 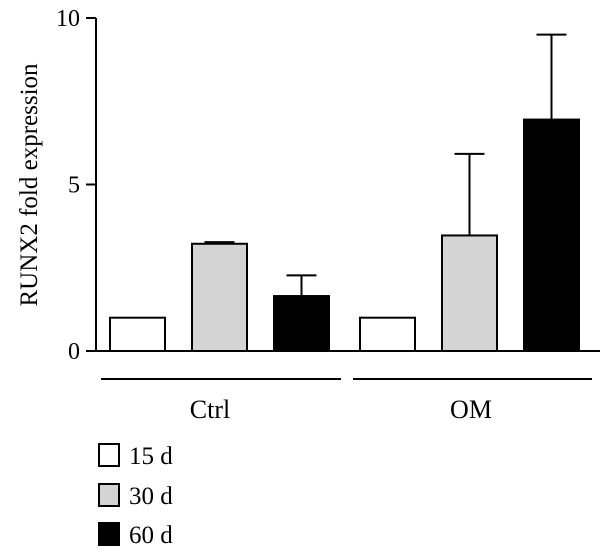 I want to click on y-ticks: 0 5 10, so click(x=76, y=185).